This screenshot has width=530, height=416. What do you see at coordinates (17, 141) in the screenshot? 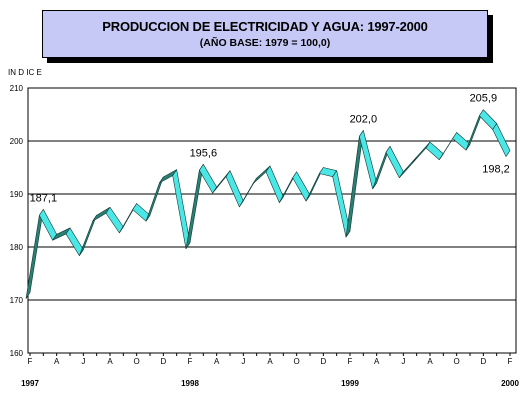
I see `y-tick-label: 200` at bounding box center [17, 141].